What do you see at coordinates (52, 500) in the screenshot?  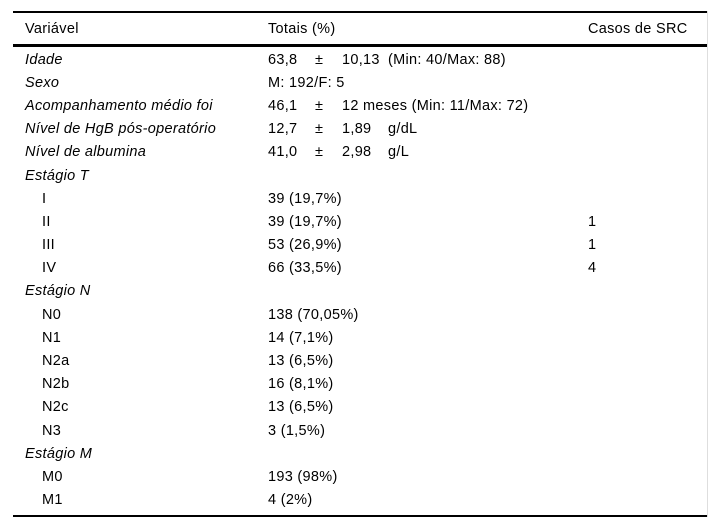 I see `row-label: M1` at bounding box center [52, 500].